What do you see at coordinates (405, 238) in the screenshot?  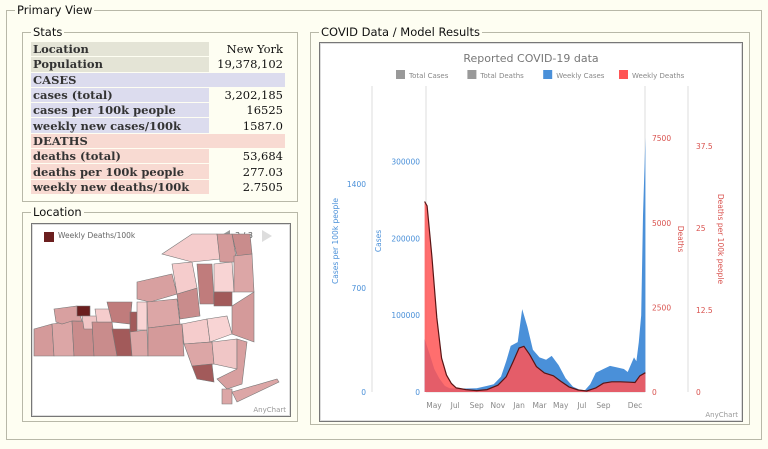 I see `y-tick-label: 200000` at bounding box center [405, 238].